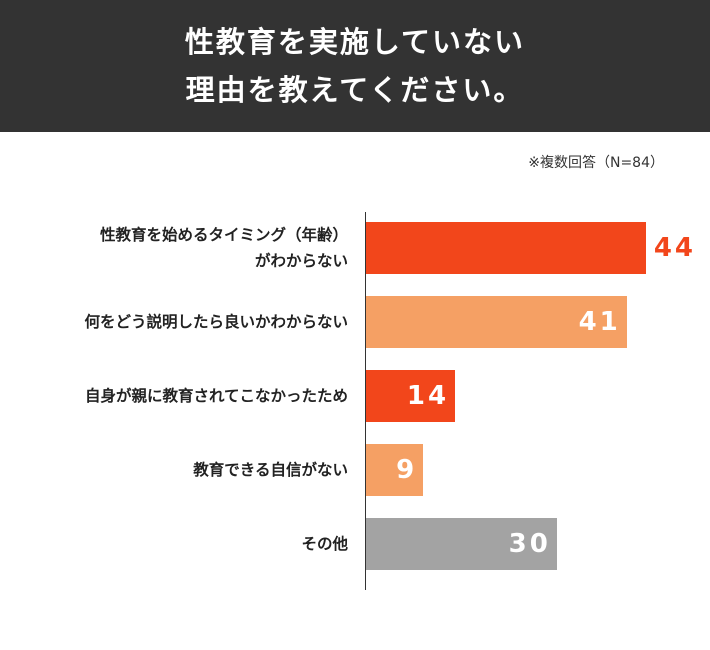  What do you see at coordinates (270, 470) in the screenshot?
I see `category-label: 教育できる自信がない` at bounding box center [270, 470].